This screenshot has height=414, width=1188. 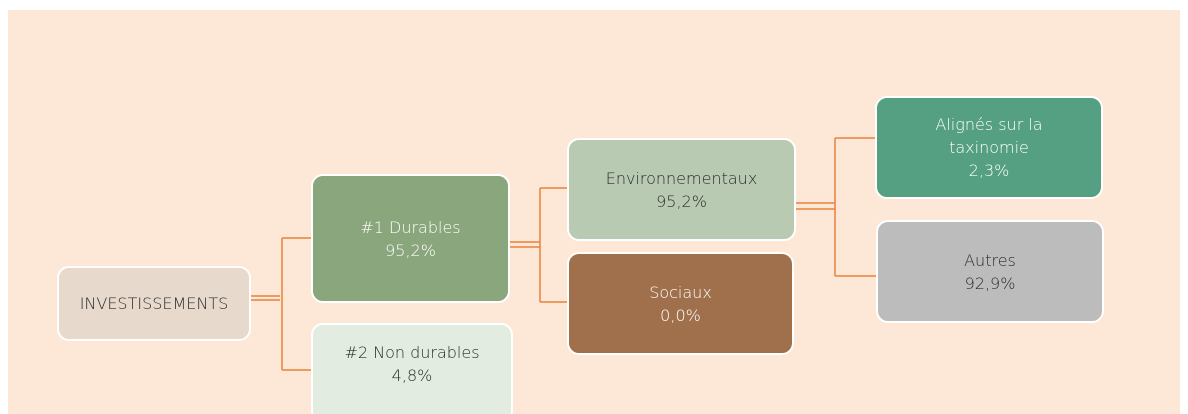 I want to click on node-value: 0,0%, so click(x=680, y=315).